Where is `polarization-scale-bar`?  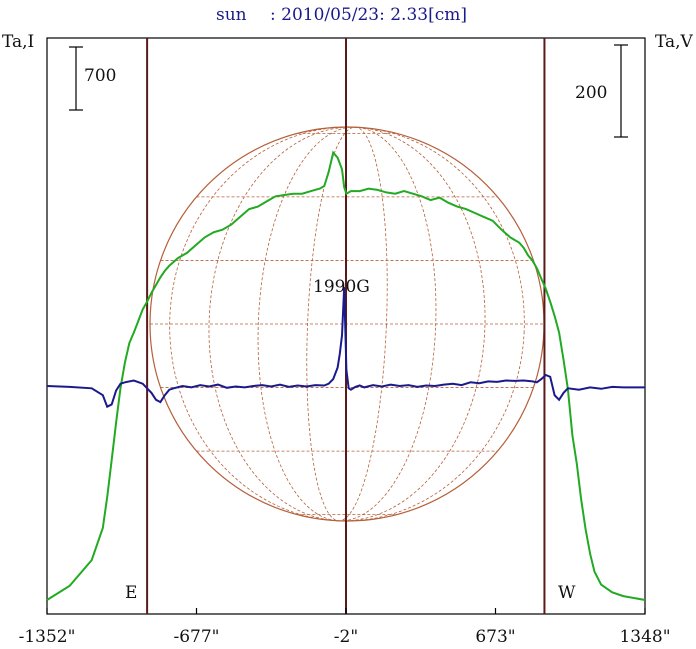
polarization-scale-bar is located at coordinates (621, 91).